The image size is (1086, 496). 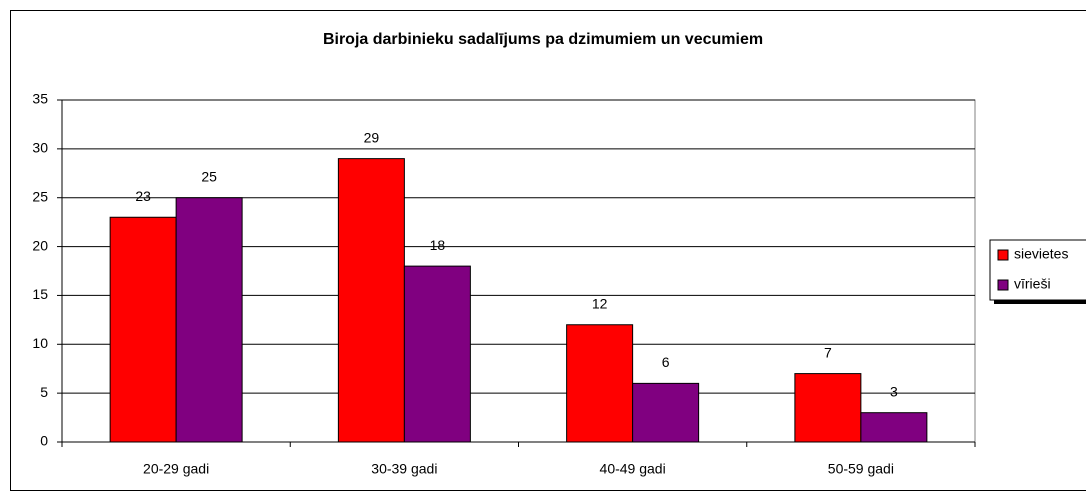 What do you see at coordinates (372, 137) in the screenshot?
I see `data-label: 29` at bounding box center [372, 137].